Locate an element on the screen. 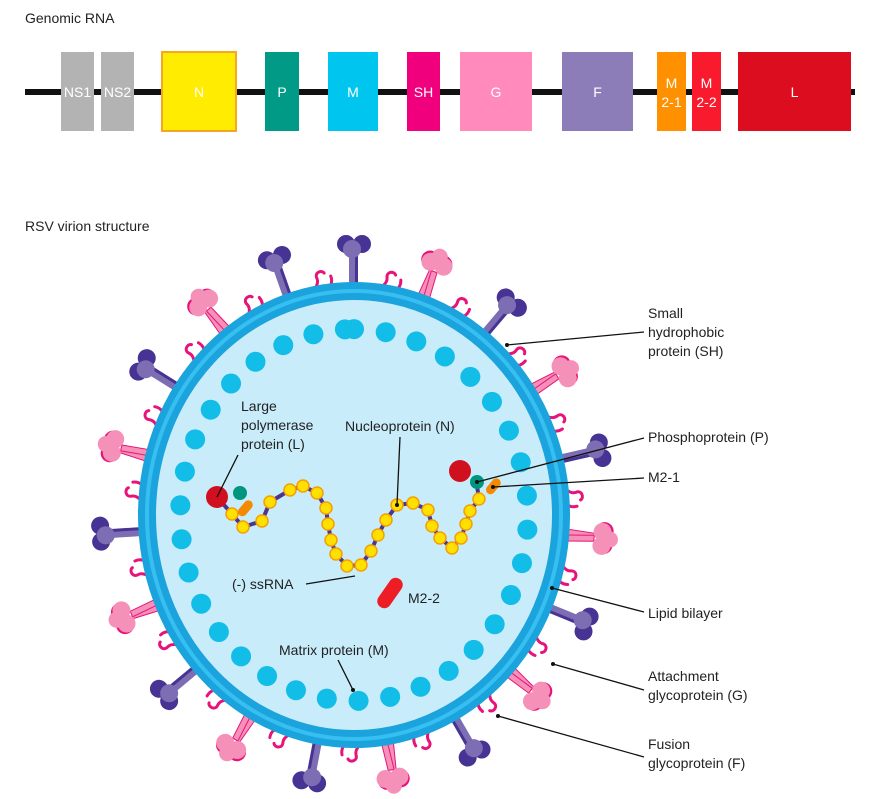 This screenshot has height=799, width=876. genomic-rna-title: Genomic RNA is located at coordinates (70, 18).